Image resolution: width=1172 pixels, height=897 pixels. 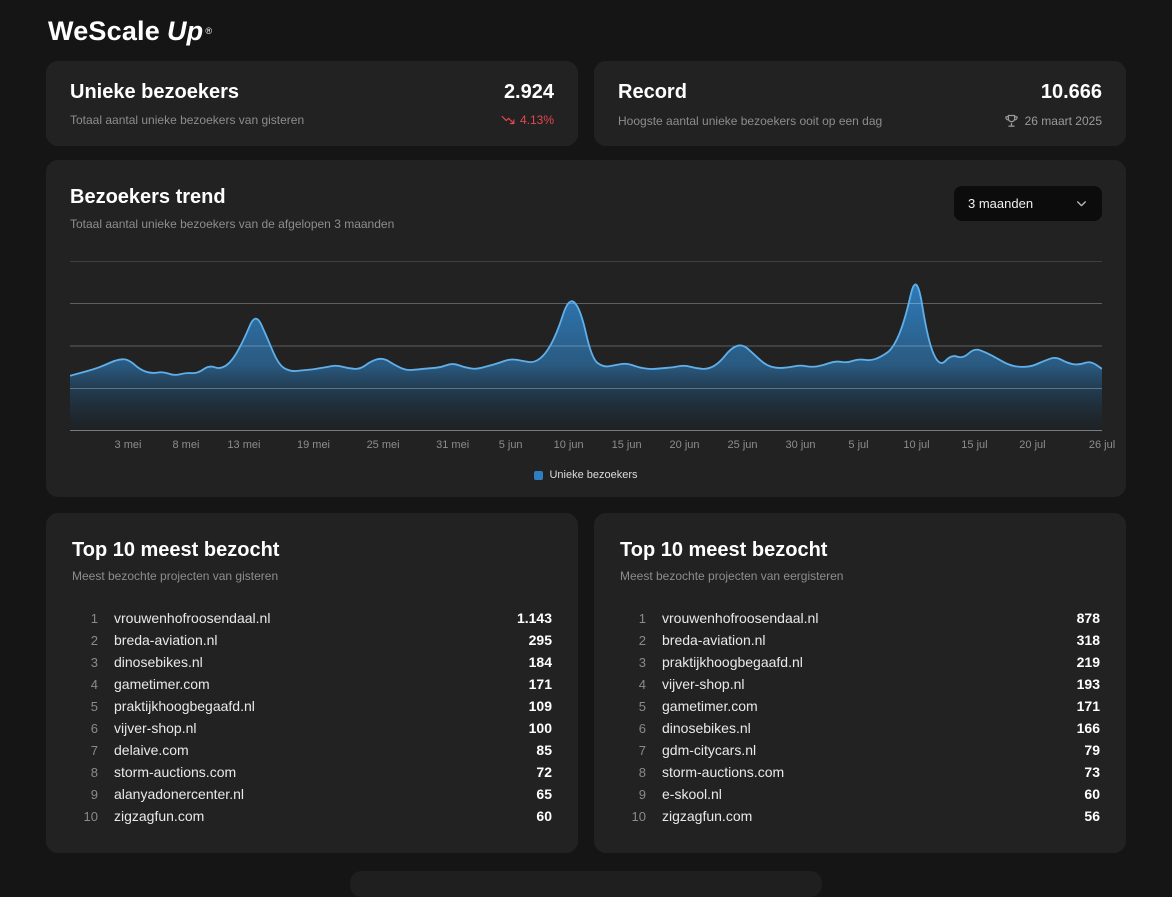 What do you see at coordinates (154, 92) in the screenshot?
I see `stat-title: Unieke bezoekers` at bounding box center [154, 92].